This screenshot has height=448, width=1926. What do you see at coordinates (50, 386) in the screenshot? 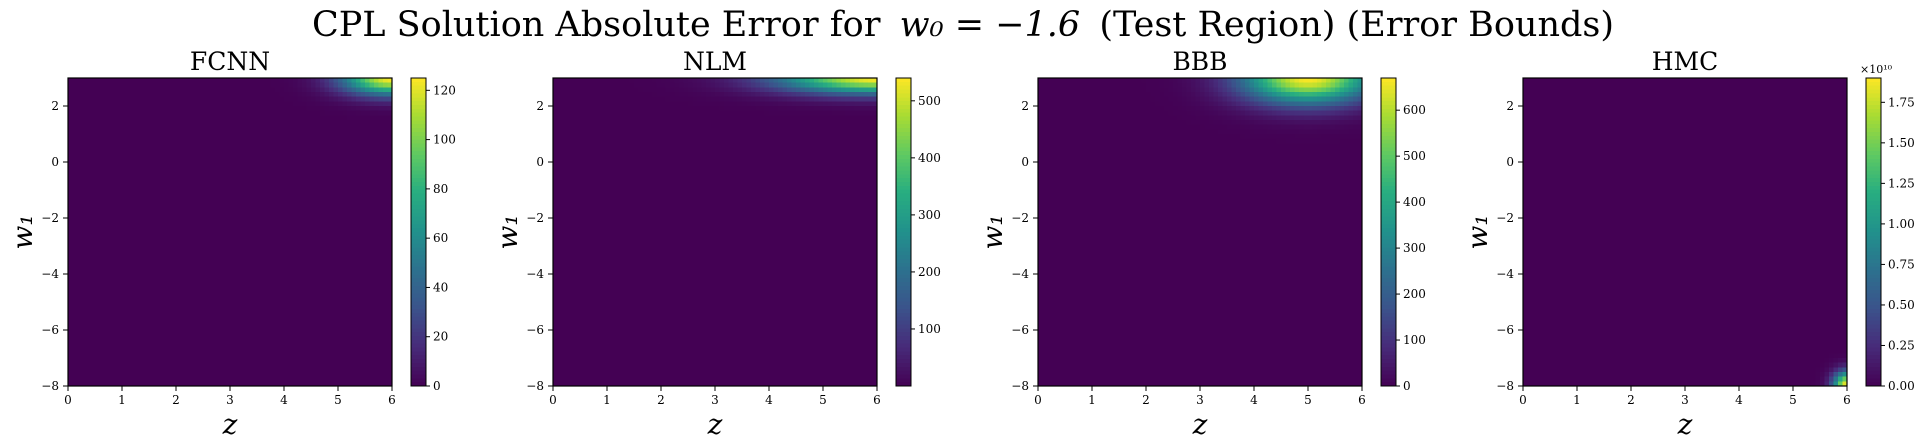
I see `y-tick-label: −8` at bounding box center [50, 386].